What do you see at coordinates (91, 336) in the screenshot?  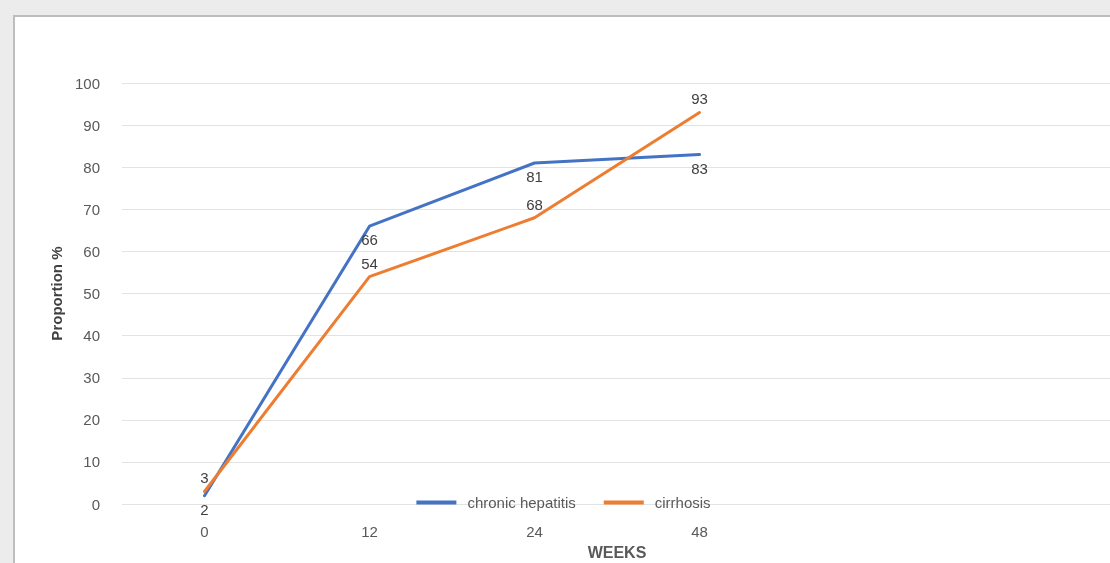 I see `y-tick-label: 40` at bounding box center [91, 336].